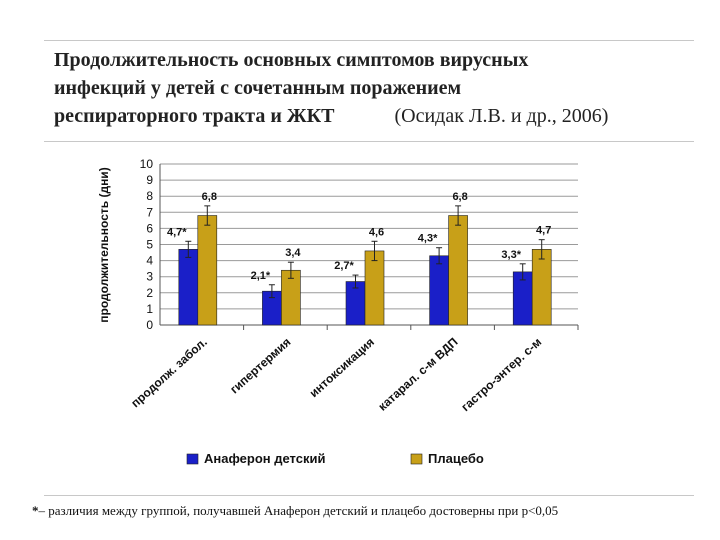  What do you see at coordinates (35, 510) in the screenshot?
I see `footnote-marker: *` at bounding box center [35, 510].